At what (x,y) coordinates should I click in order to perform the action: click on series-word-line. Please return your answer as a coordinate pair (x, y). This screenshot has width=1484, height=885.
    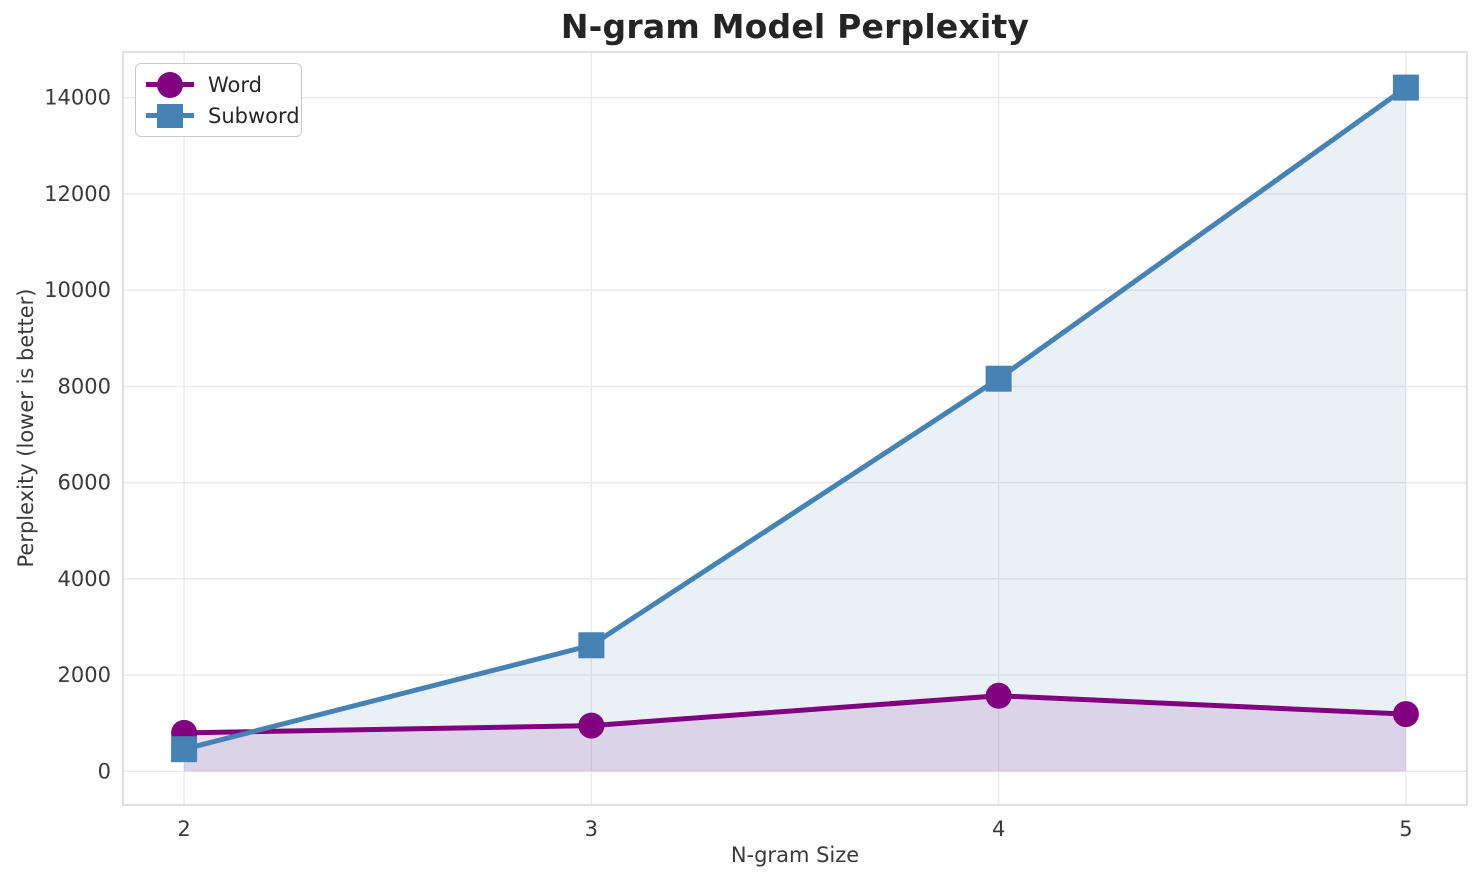
    Looking at the image, I should click on (795, 714).